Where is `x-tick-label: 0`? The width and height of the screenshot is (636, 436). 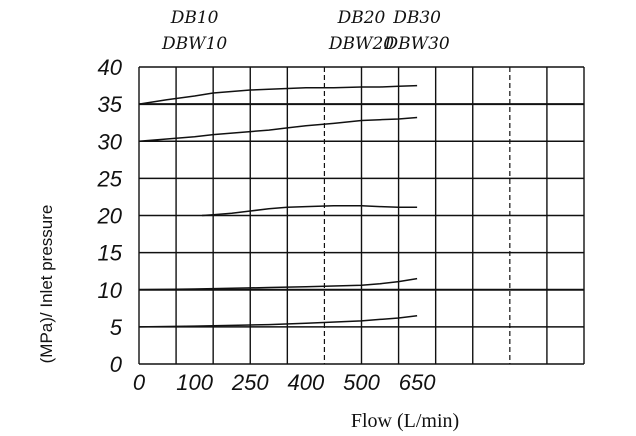 x-tick-label: 0 is located at coordinates (139, 382).